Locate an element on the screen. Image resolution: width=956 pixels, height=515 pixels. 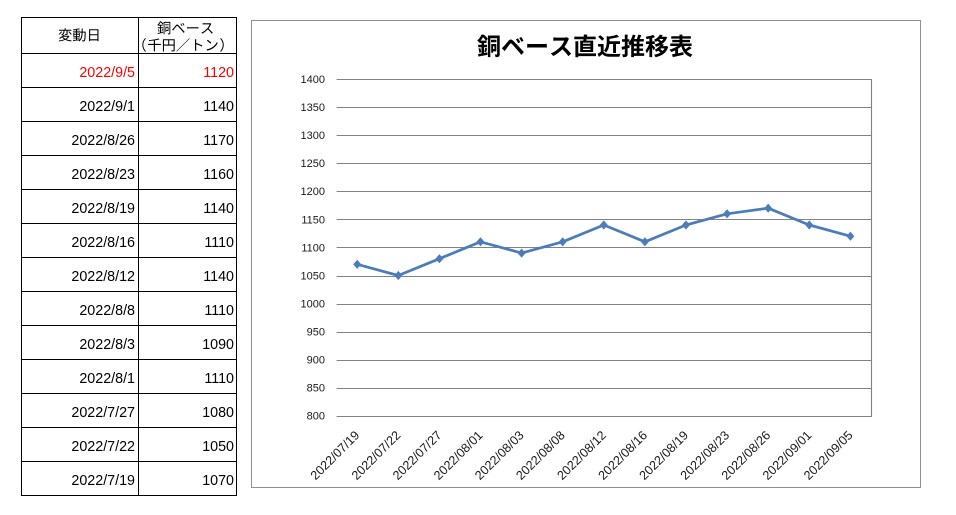
svg-text: 1250 is located at coordinates (313, 164).